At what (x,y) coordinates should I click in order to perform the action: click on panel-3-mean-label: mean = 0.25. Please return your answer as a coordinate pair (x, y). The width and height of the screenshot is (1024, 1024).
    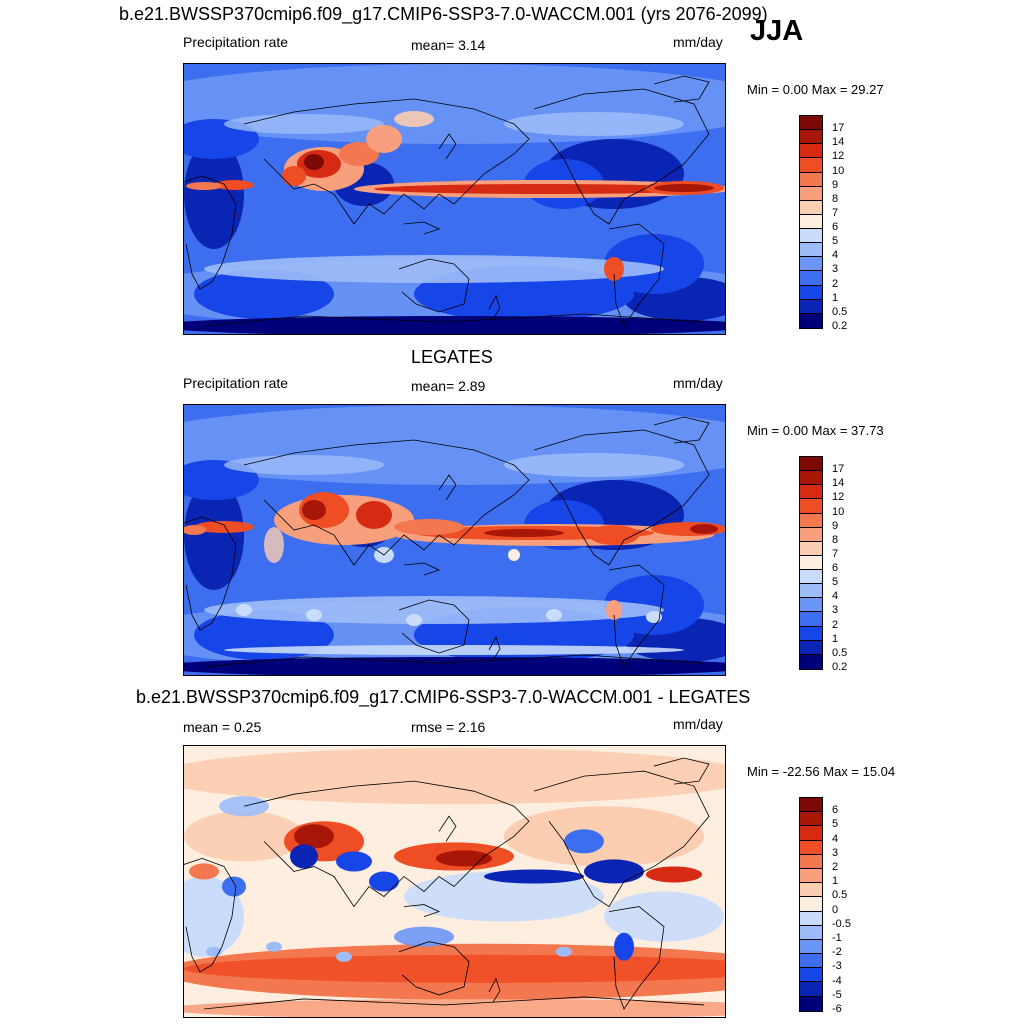
    Looking at the image, I should click on (222, 727).